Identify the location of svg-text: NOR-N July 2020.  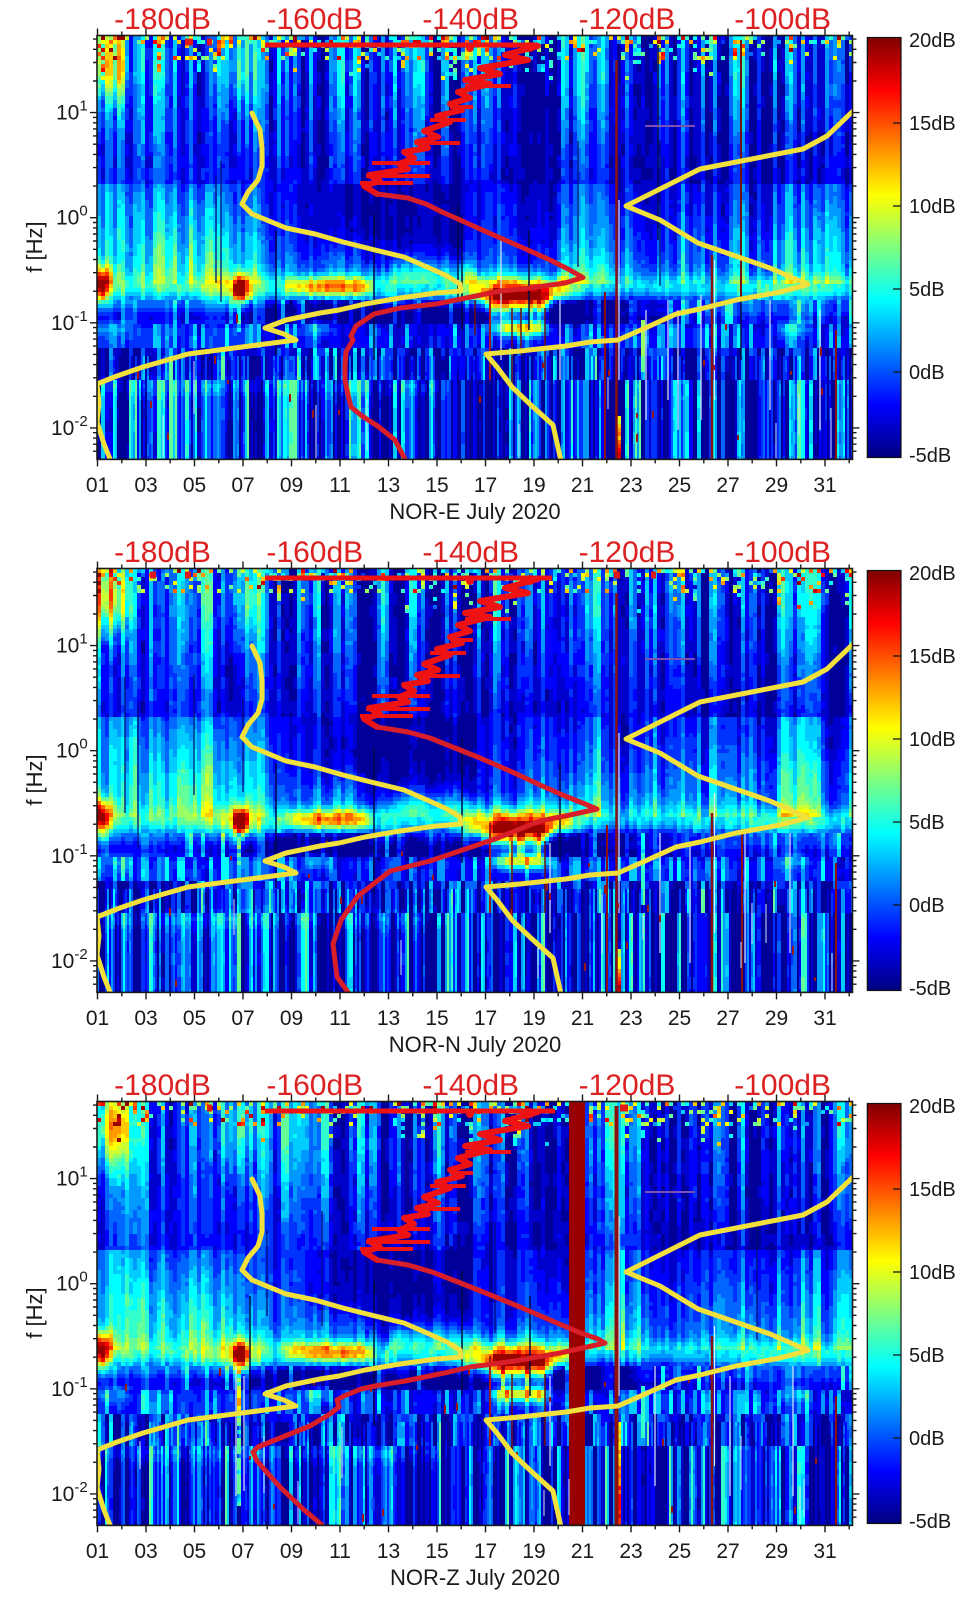
(475, 1044).